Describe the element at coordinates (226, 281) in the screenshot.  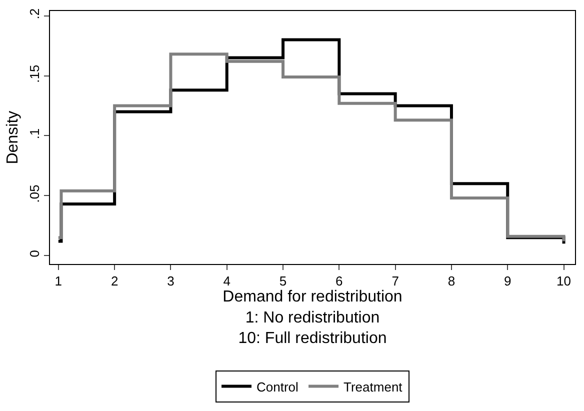
I see `x-tick-label: 4` at that location.